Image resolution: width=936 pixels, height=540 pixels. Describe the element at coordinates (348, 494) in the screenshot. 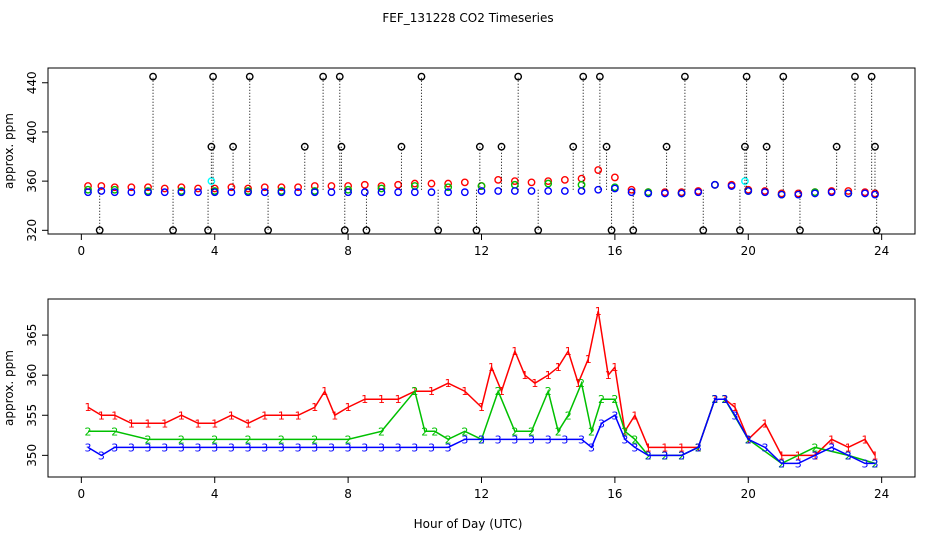

I see `x-tick-label: 8` at that location.